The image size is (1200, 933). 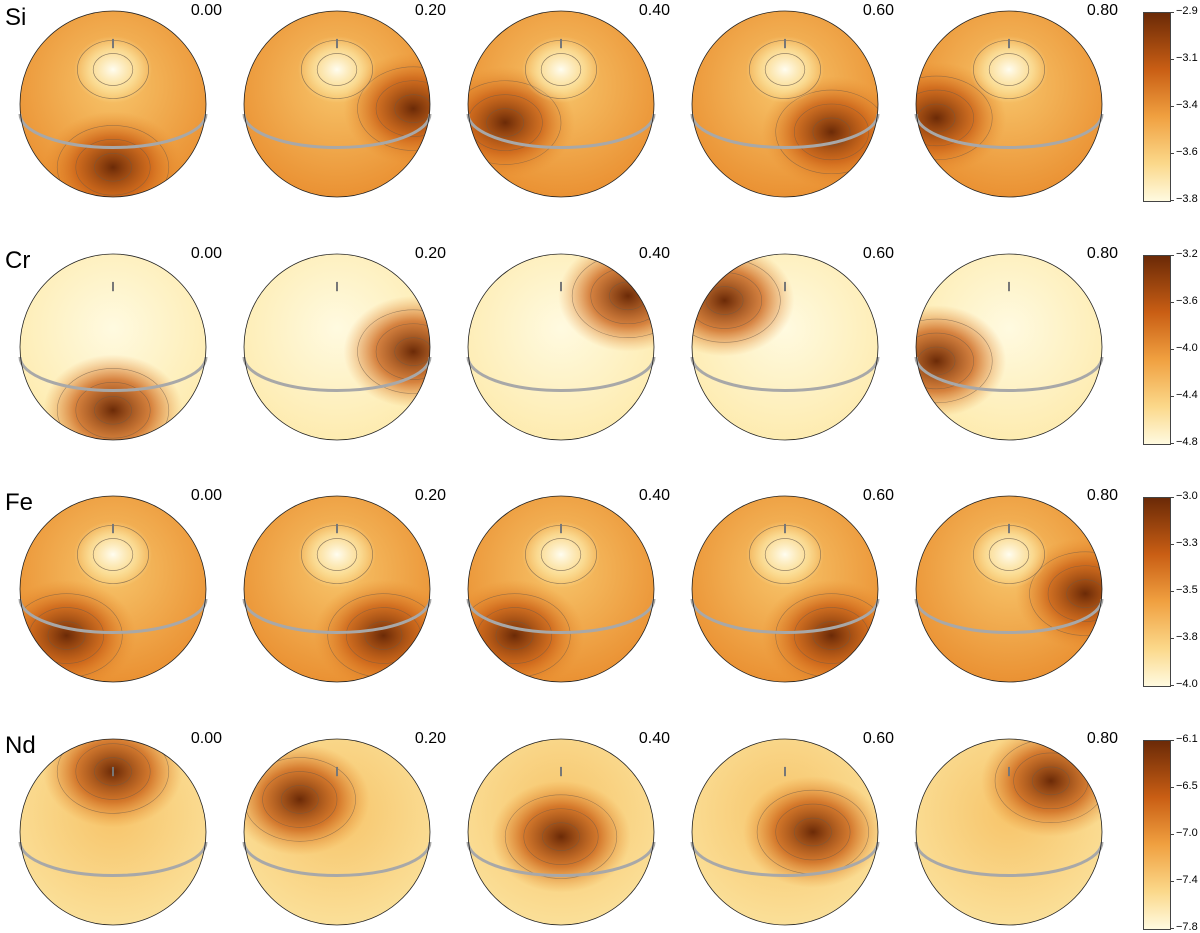 What do you see at coordinates (20, 745) in the screenshot?
I see `element-label: Nd` at bounding box center [20, 745].